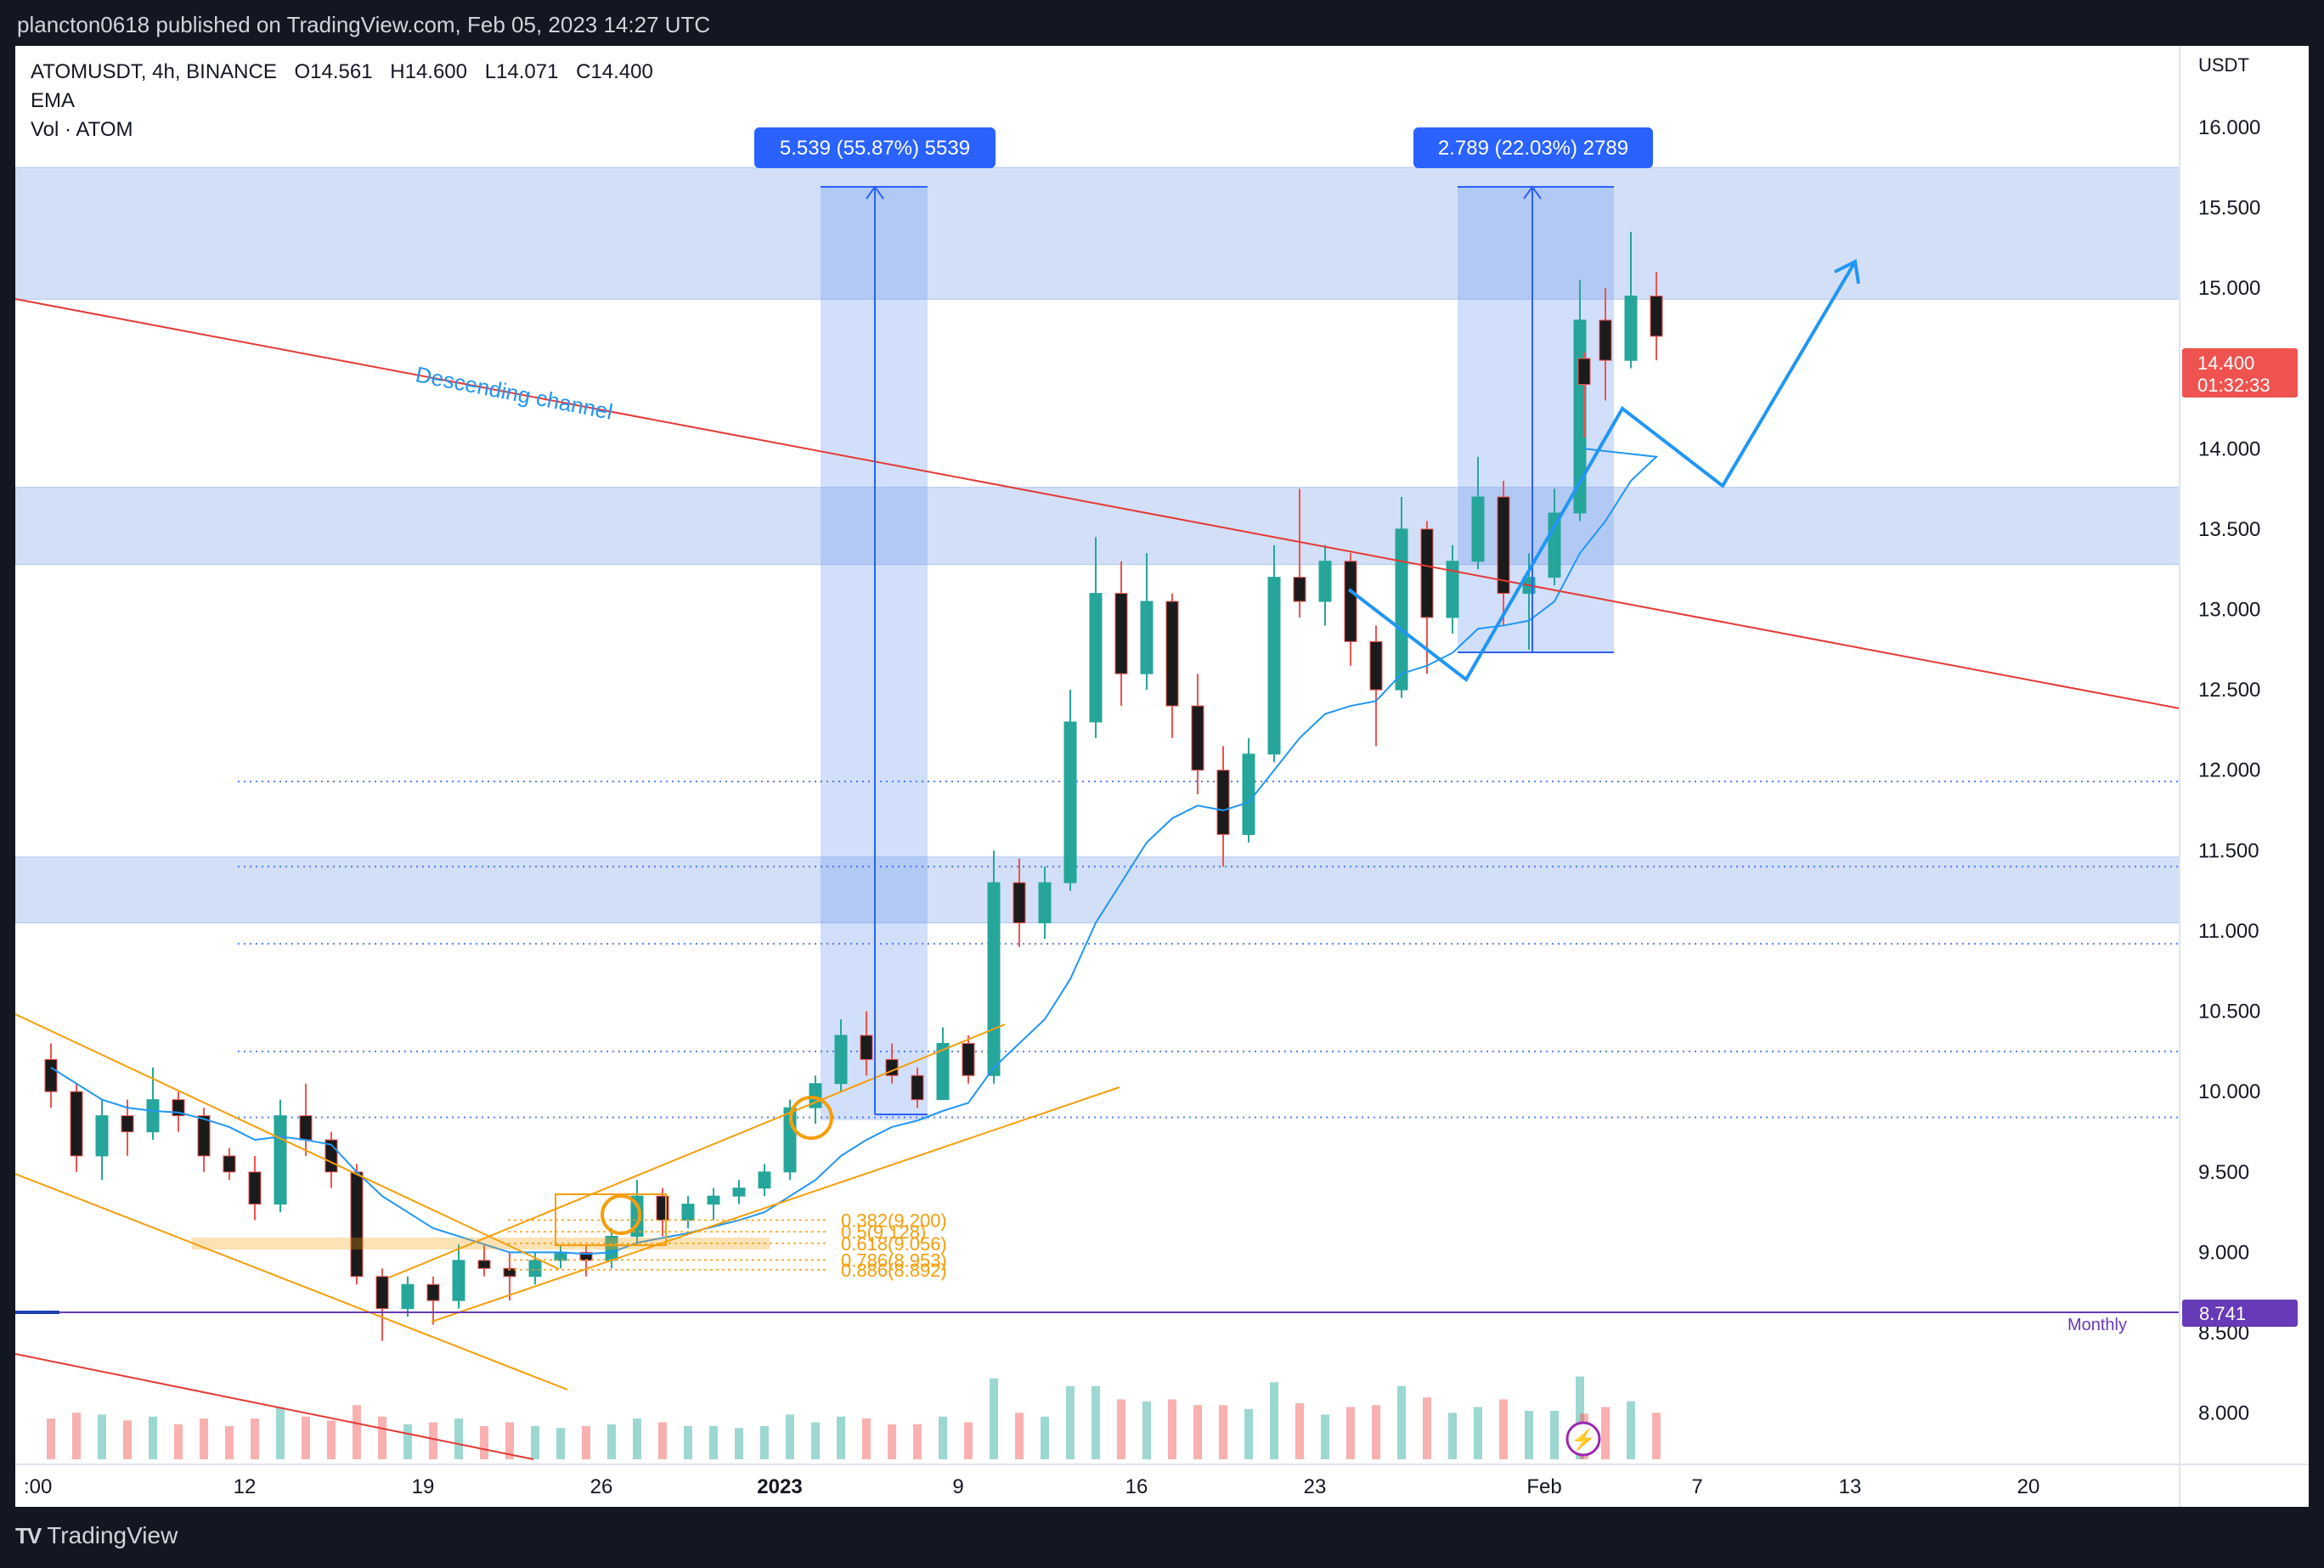 Image resolution: width=2324 pixels, height=1568 pixels. What do you see at coordinates (429, 72) in the screenshot?
I see `ohlc-high: H14.600` at bounding box center [429, 72].